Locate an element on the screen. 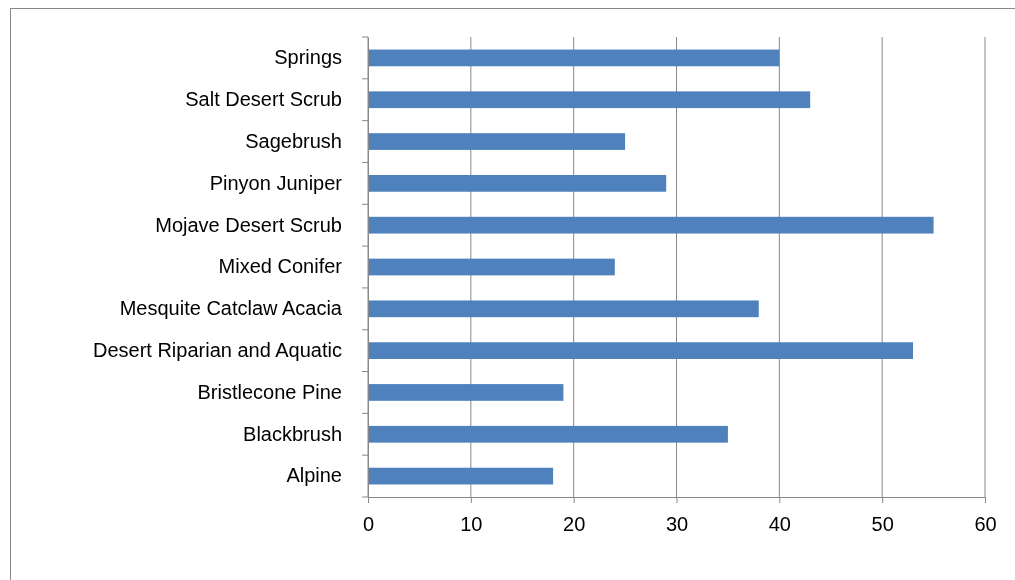 Image resolution: width=1015 pixels, height=580 pixels. y-tick-label: Mojave Desert Scrub is located at coordinates (248, 224).